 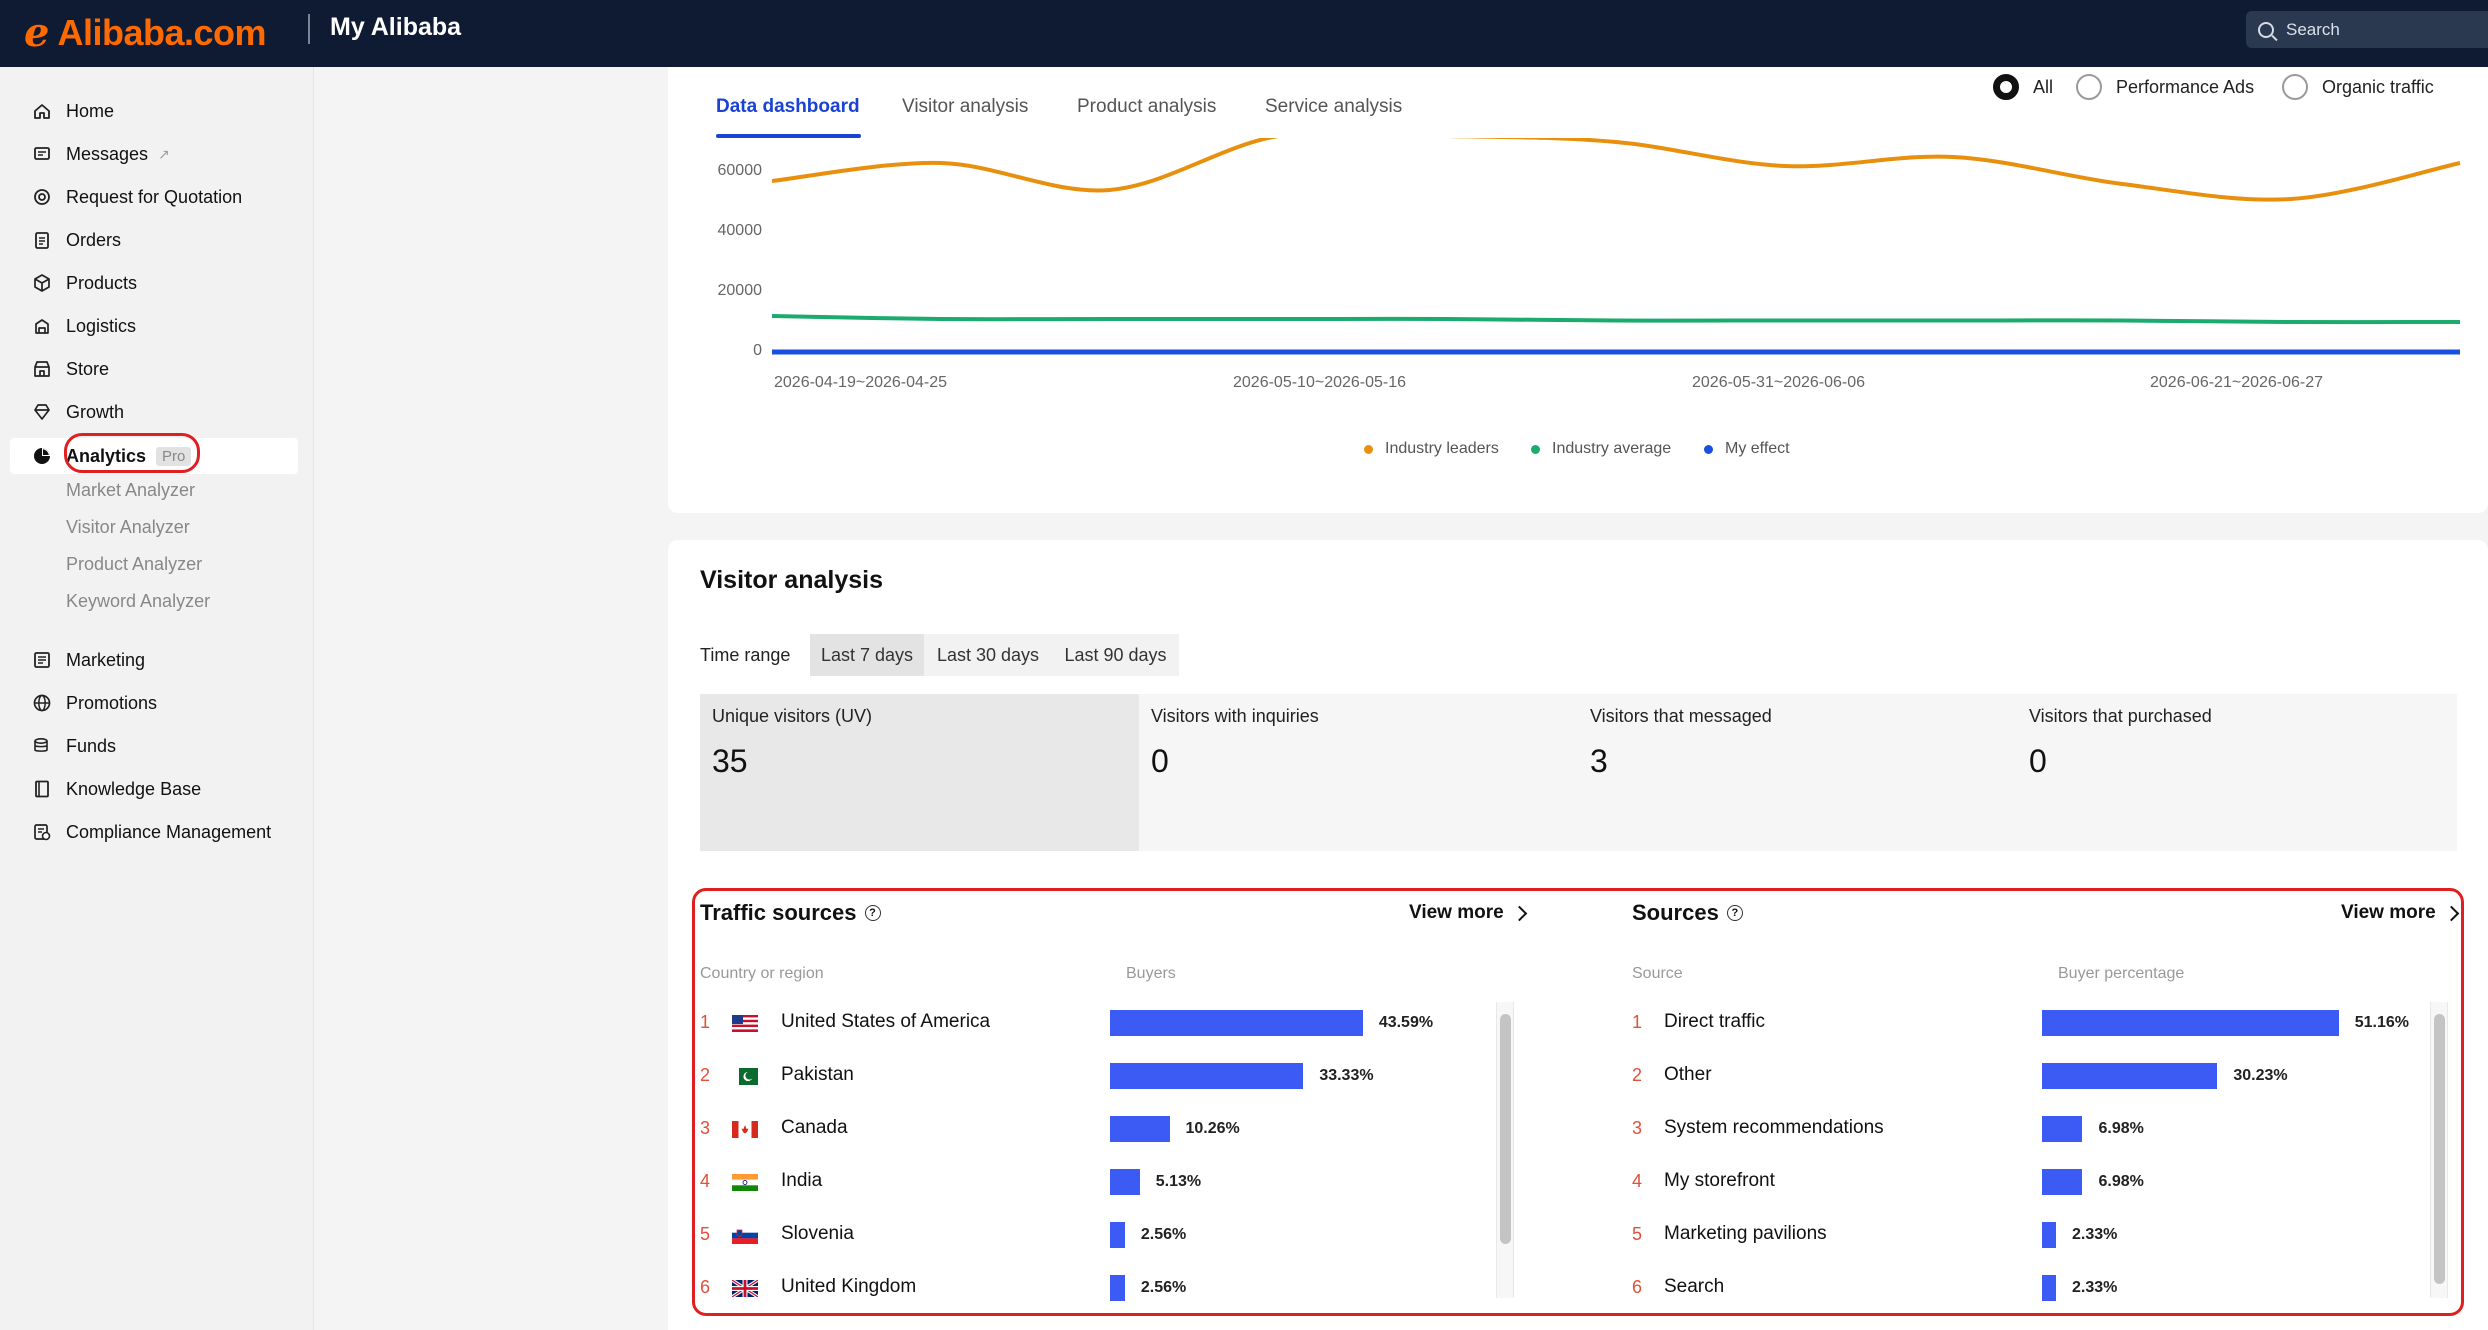 What do you see at coordinates (154, 111) in the screenshot?
I see `sidebar-item-home: Home` at bounding box center [154, 111].